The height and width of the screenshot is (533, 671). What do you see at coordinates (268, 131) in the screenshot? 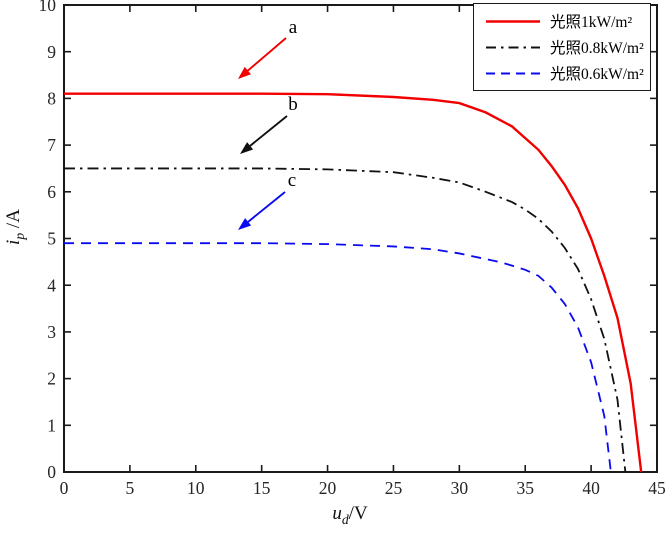
I see `annotation-arrow-b` at bounding box center [268, 131].